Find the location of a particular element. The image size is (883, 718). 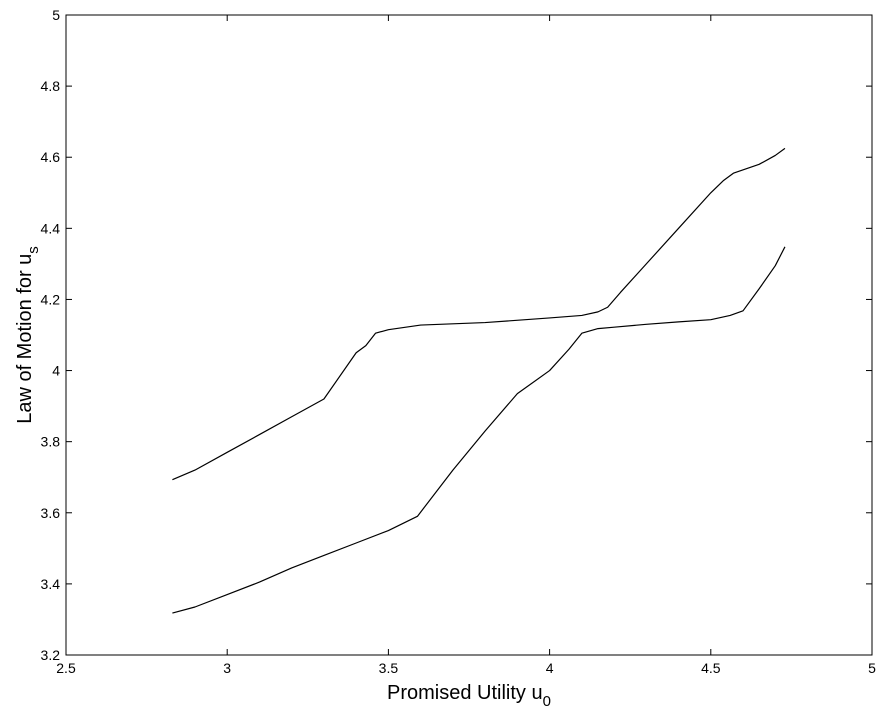

x-axis-label-main: Promised Utility u is located at coordinates (465, 693).